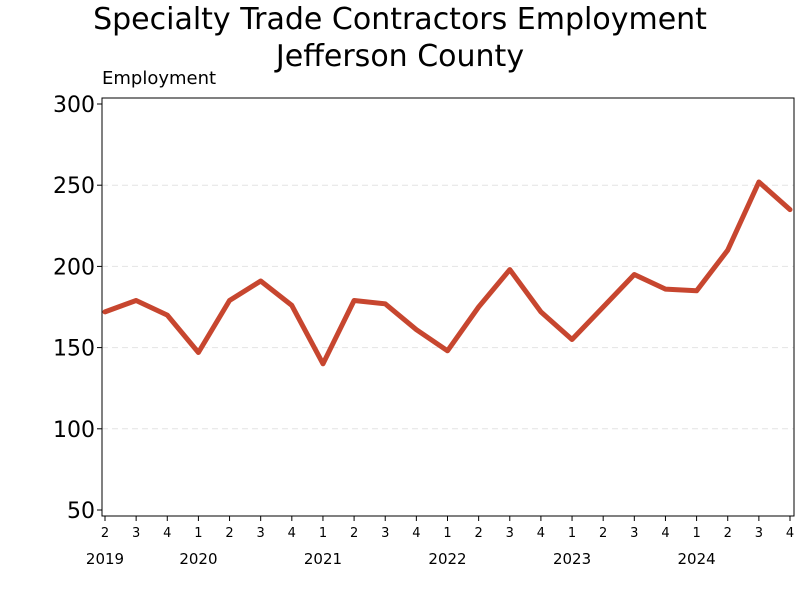  What do you see at coordinates (198, 559) in the screenshot?
I see `x-year-label: 2020` at bounding box center [198, 559].